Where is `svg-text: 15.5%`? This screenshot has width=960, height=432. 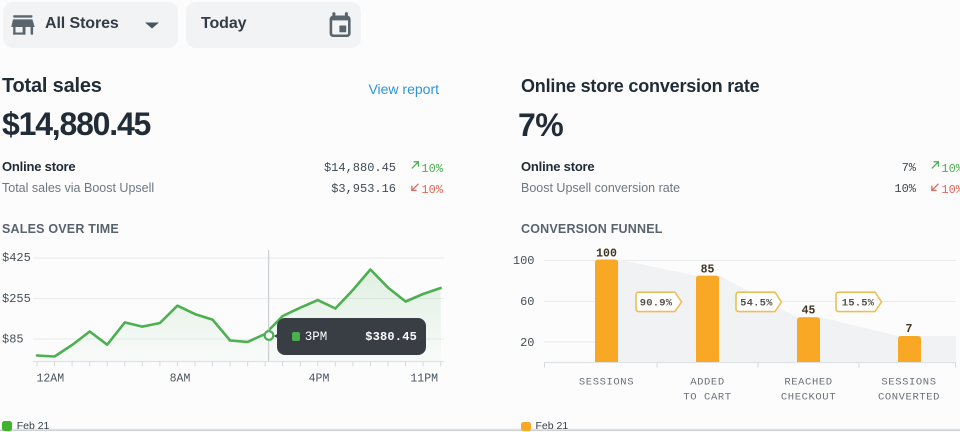
svg-text: 15.5% is located at coordinates (858, 304).